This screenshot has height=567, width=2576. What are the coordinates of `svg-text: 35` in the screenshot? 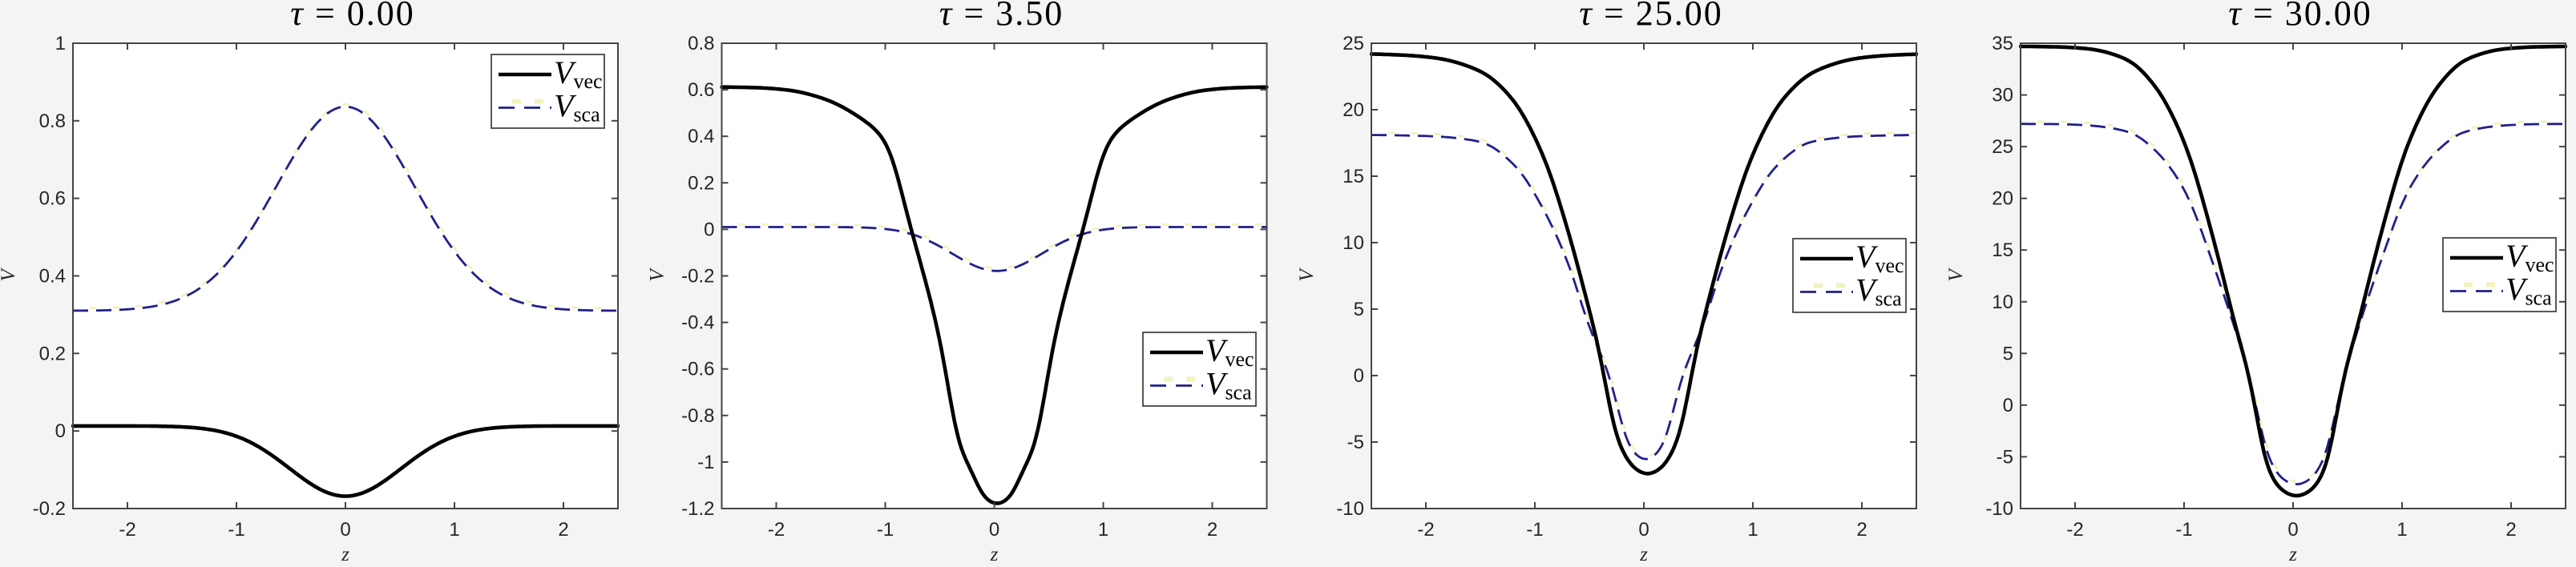 It's located at (2003, 43).